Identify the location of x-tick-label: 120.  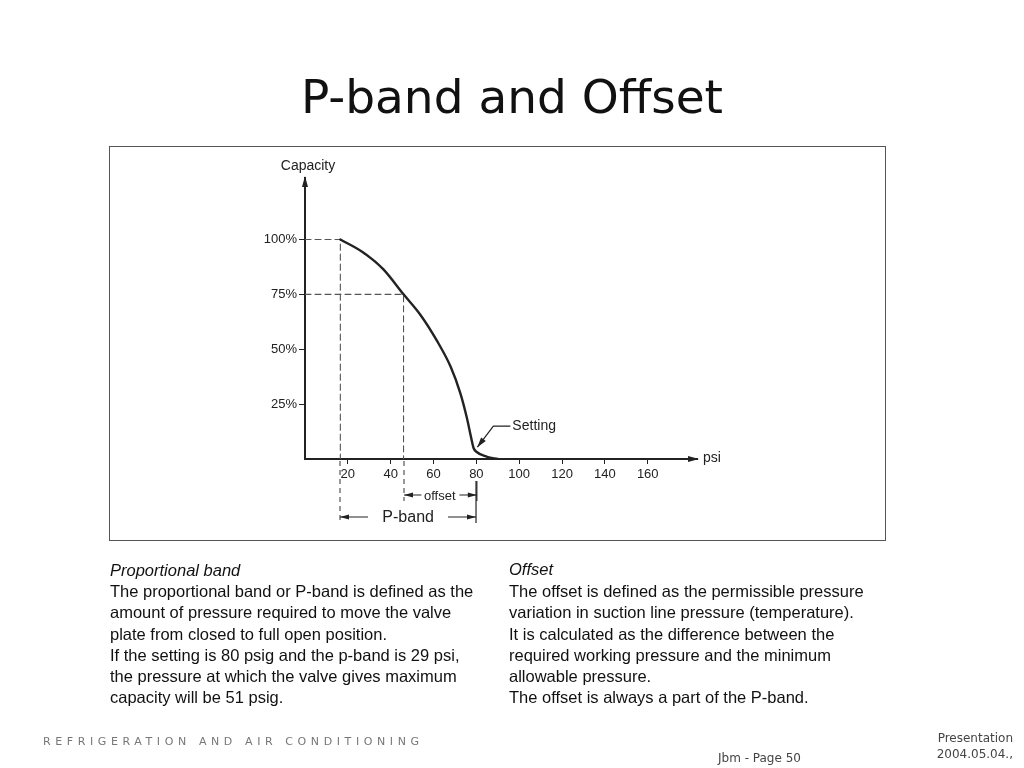
(562, 474).